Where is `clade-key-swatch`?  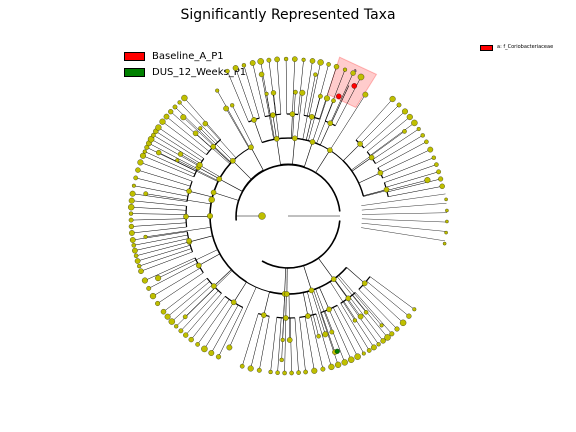
clade-key-swatch is located at coordinates (486, 48).